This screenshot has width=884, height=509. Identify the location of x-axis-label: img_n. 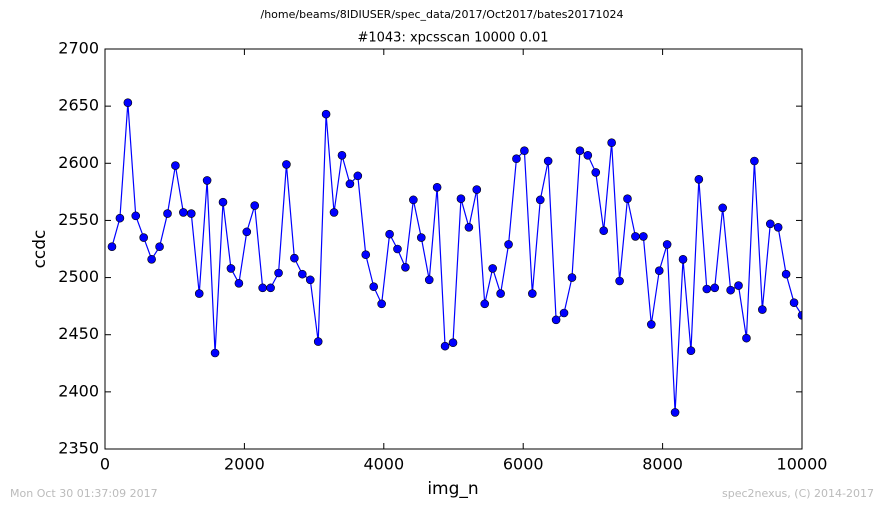
(452, 489).